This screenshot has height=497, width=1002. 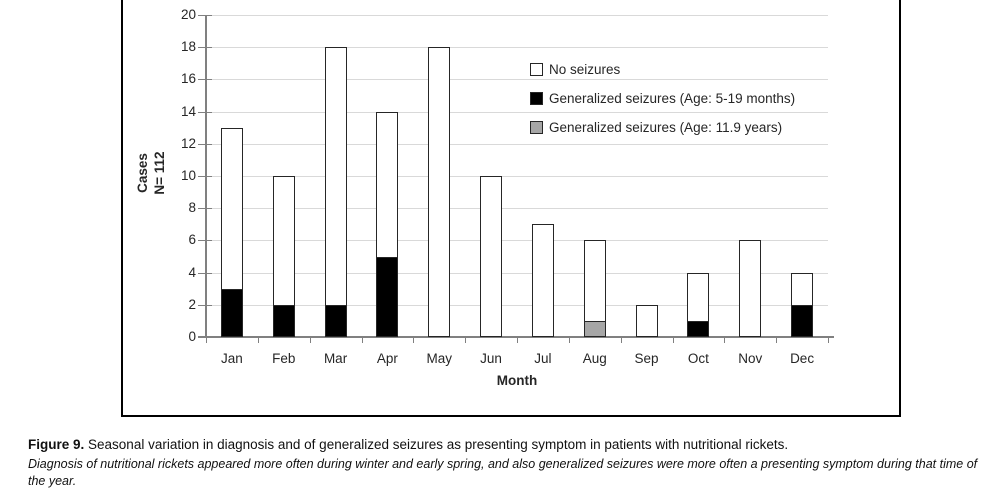 What do you see at coordinates (188, 79) in the screenshot?
I see `y-tick-label: 16` at bounding box center [188, 79].